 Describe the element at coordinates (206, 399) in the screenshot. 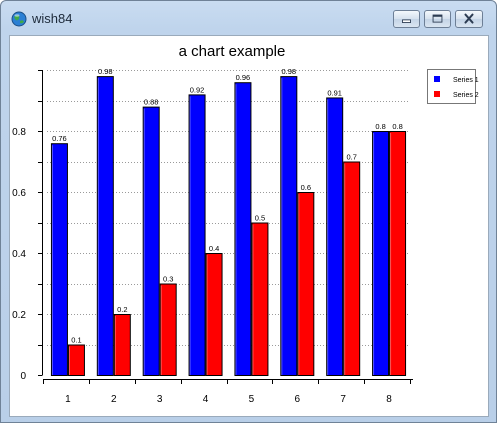

I see `x-tick-label: 4` at that location.